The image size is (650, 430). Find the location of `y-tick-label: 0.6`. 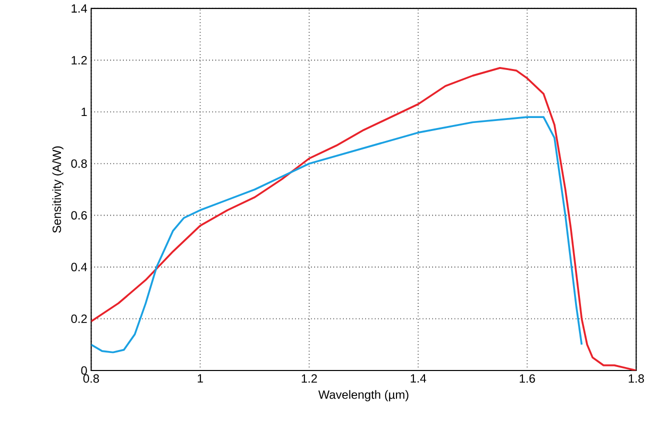

y-tick-label: 0.6 is located at coordinates (79, 215).